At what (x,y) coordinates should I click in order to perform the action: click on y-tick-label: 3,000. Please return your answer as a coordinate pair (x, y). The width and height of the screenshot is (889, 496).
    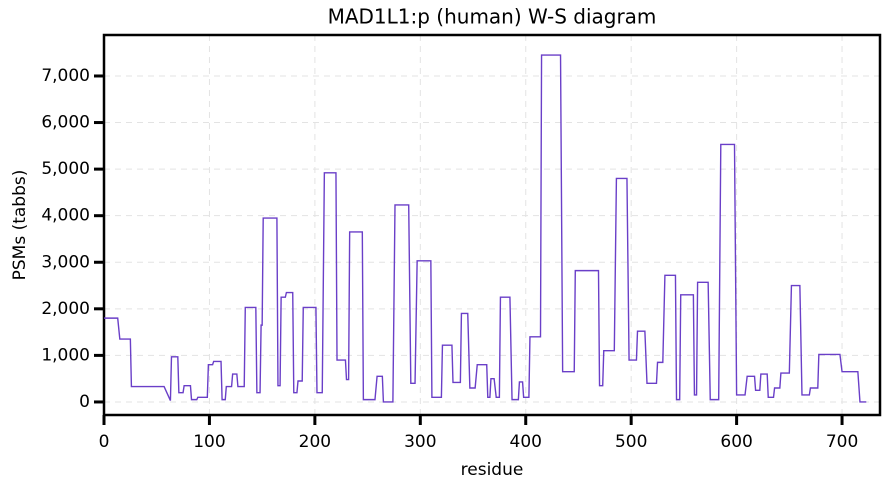
    Looking at the image, I should click on (65, 262).